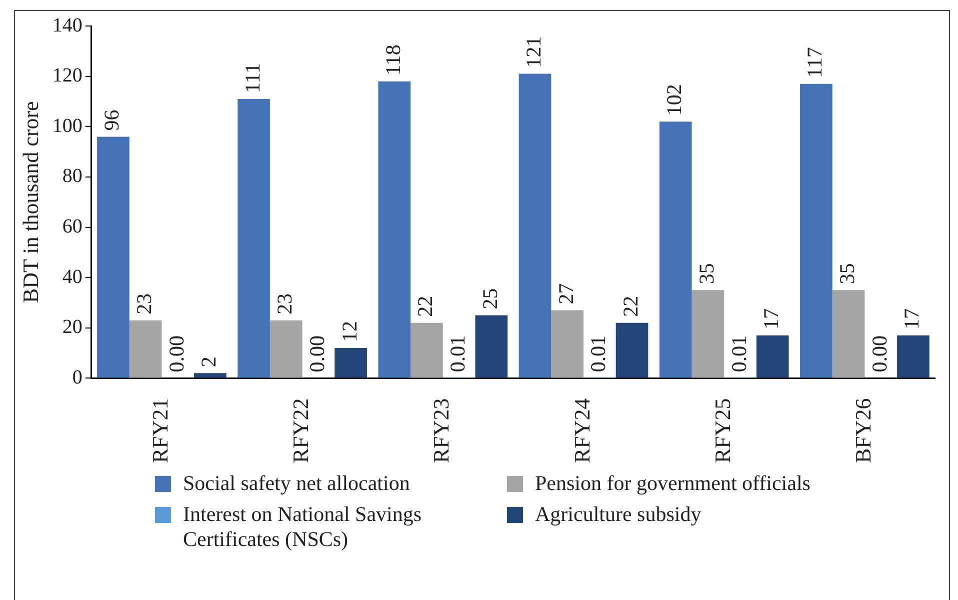 This screenshot has height=600, width=958. I want to click on data-label: 102, so click(674, 100).